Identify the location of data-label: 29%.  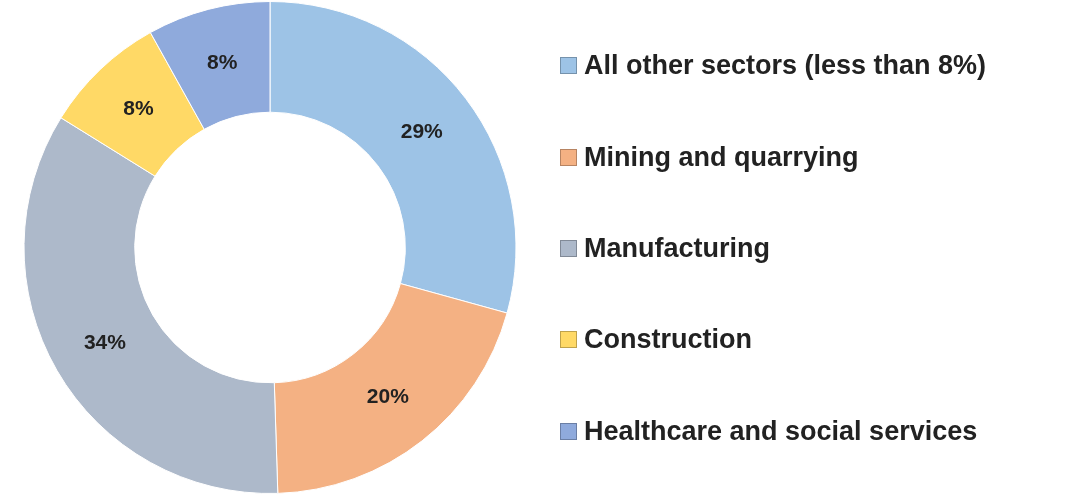
(422, 130).